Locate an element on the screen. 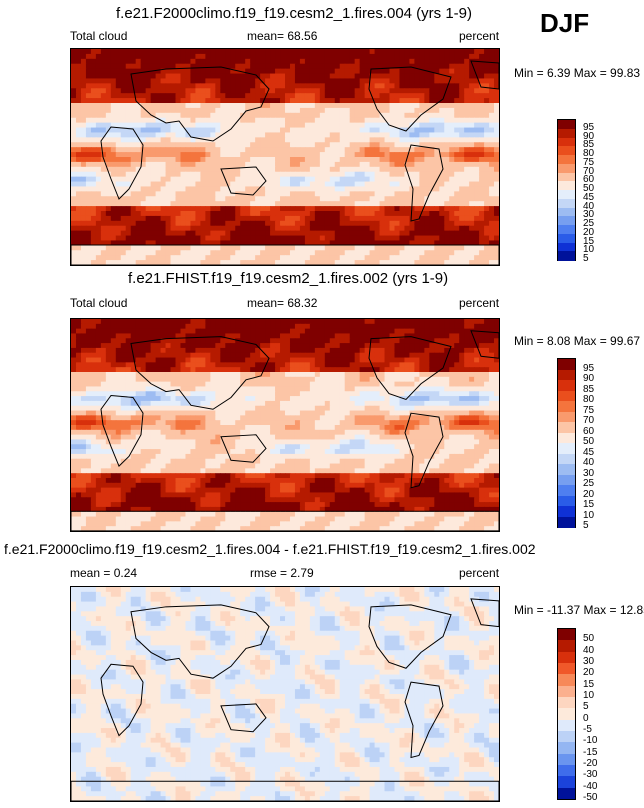 Image resolution: width=644 pixels, height=808 pixels. season-label: DJF is located at coordinates (565, 23).